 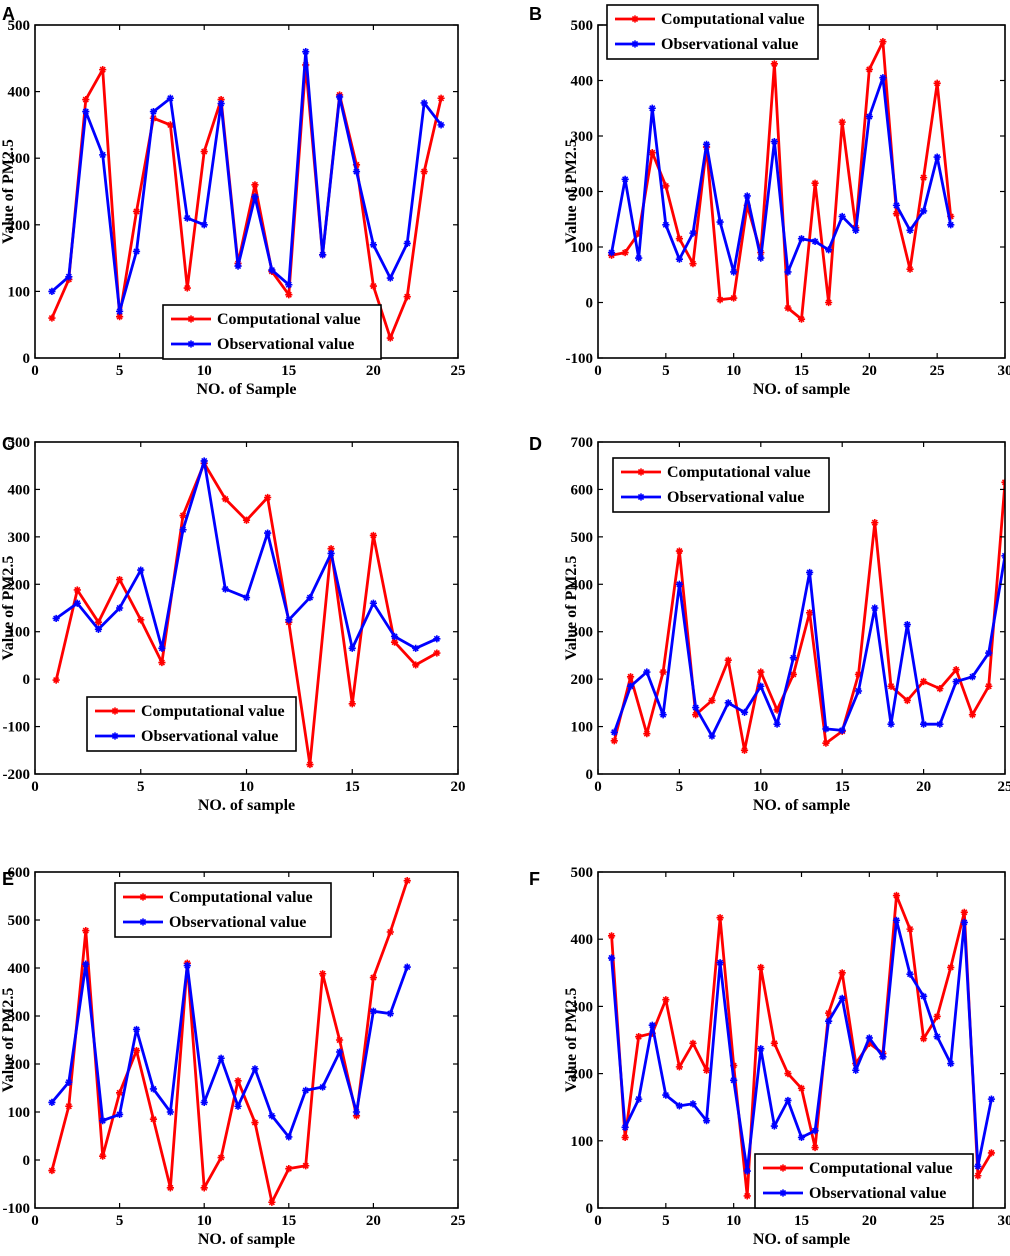 What do you see at coordinates (801, 608) in the screenshot?
I see `axes-box` at bounding box center [801, 608].